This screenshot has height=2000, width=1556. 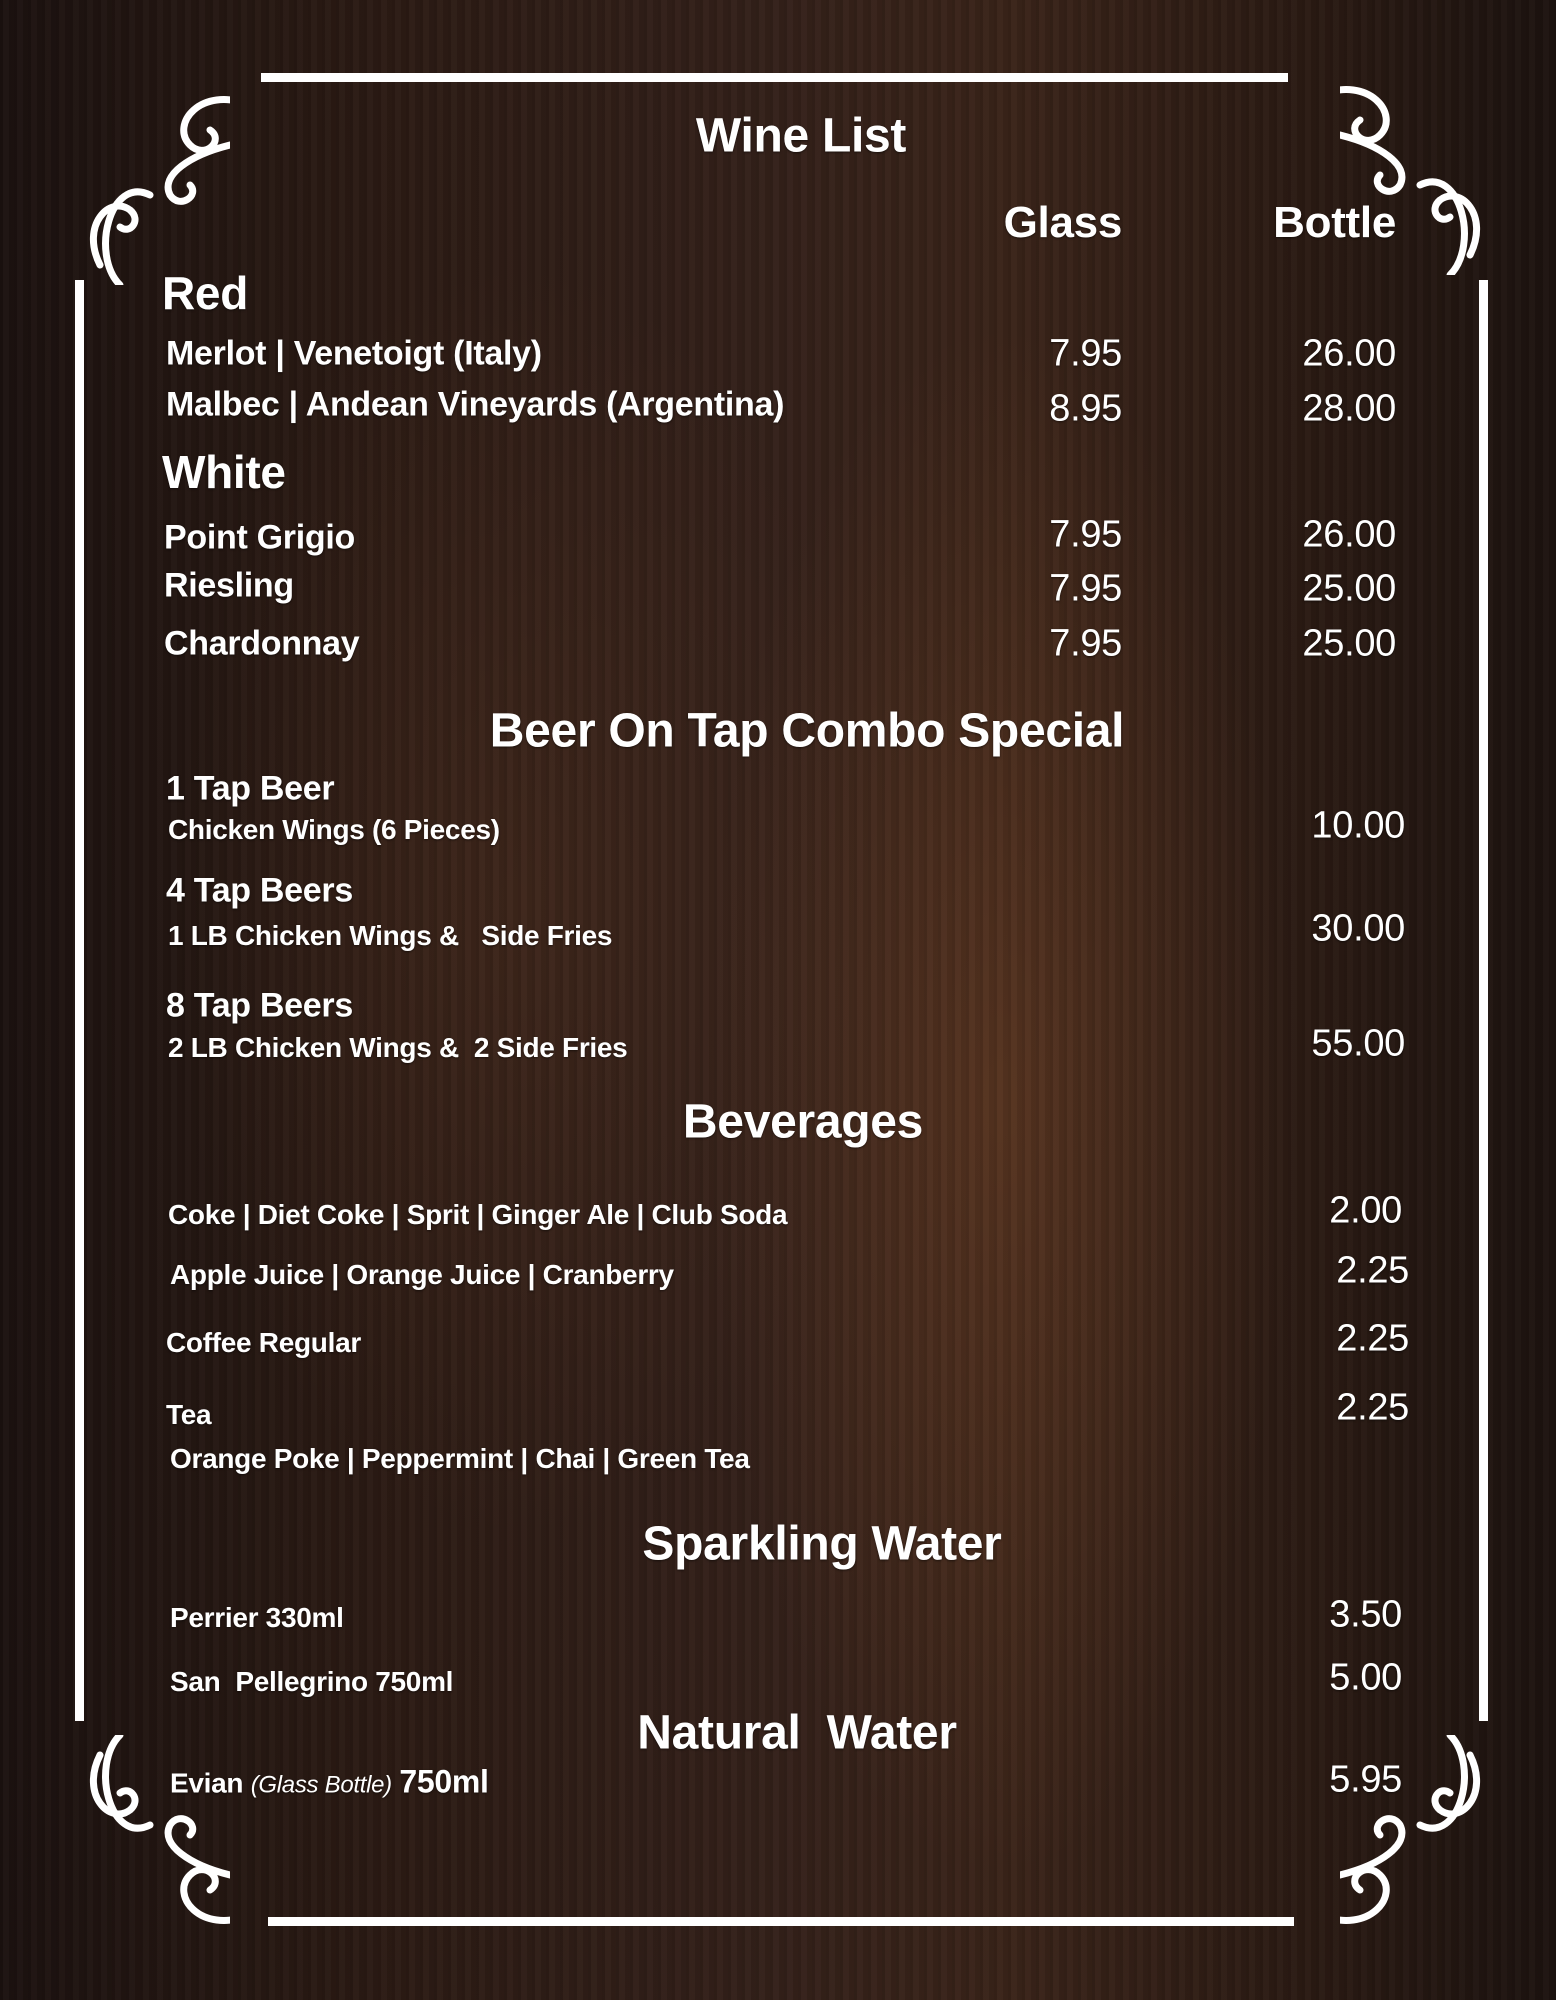 What do you see at coordinates (1410, 180) in the screenshot?
I see `flourish-top-right-icon` at bounding box center [1410, 180].